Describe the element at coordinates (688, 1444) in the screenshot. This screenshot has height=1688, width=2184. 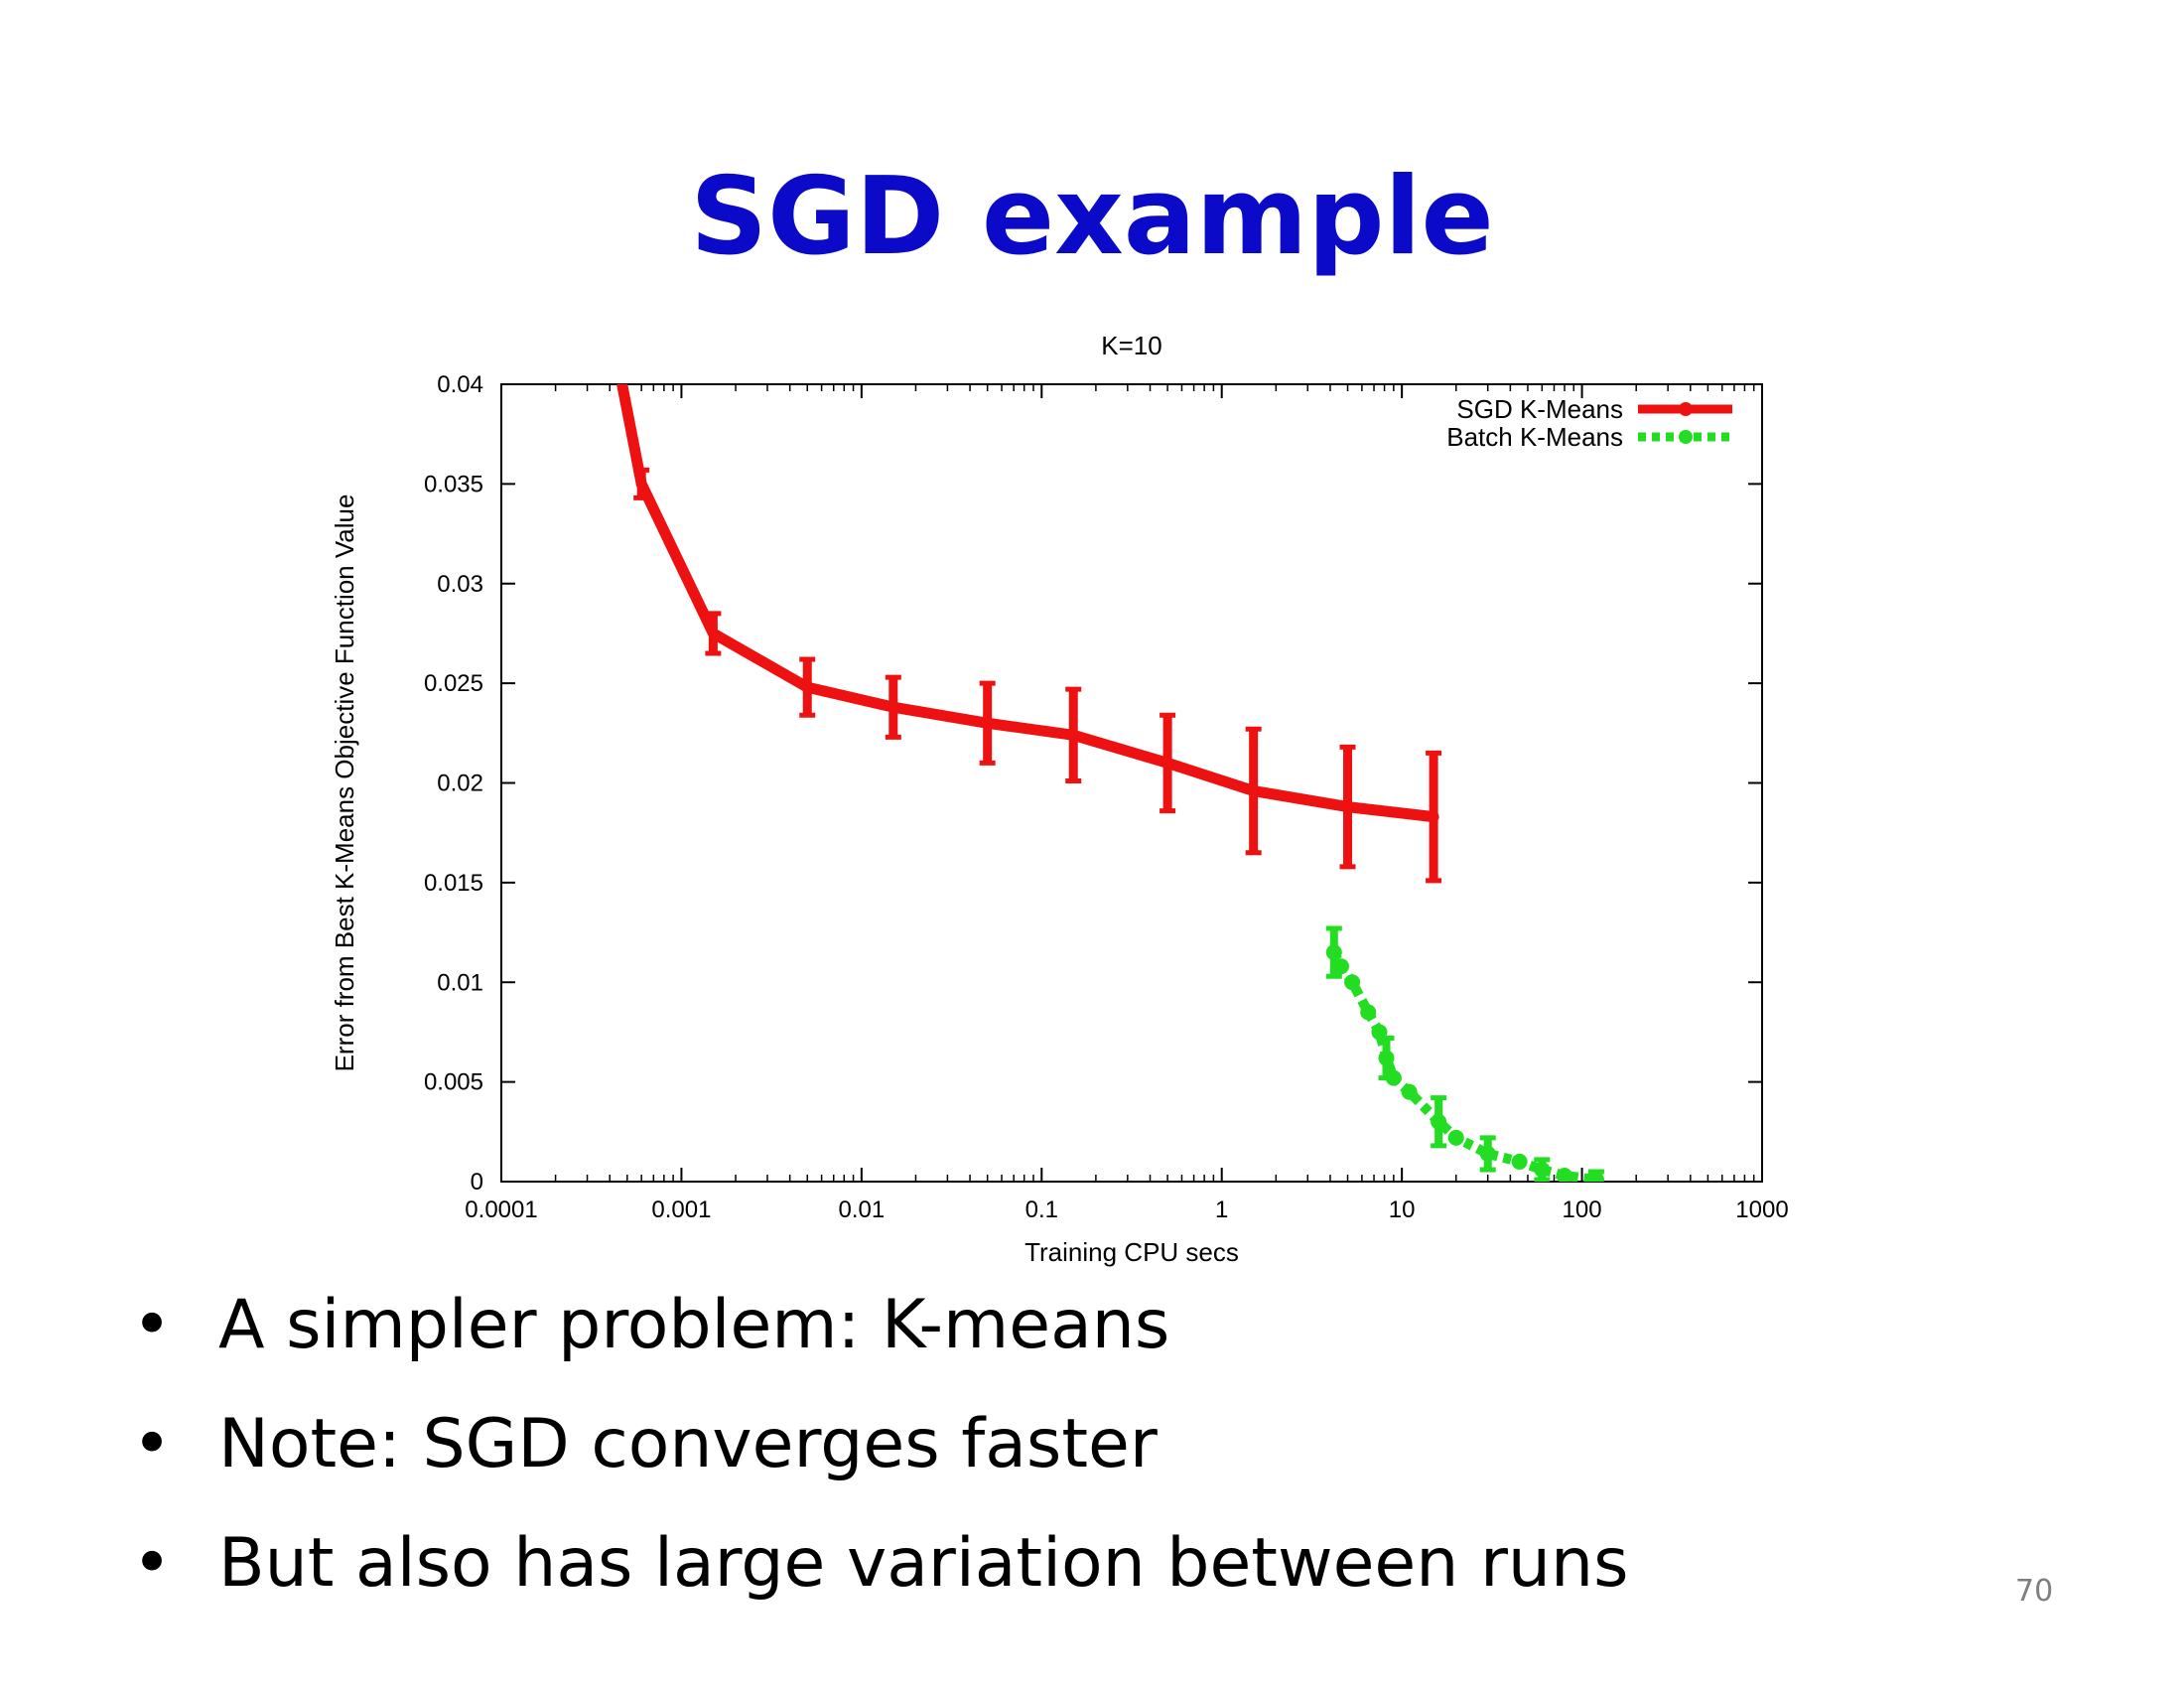
I see `bullet-text: Note: SGD converges faster` at that location.